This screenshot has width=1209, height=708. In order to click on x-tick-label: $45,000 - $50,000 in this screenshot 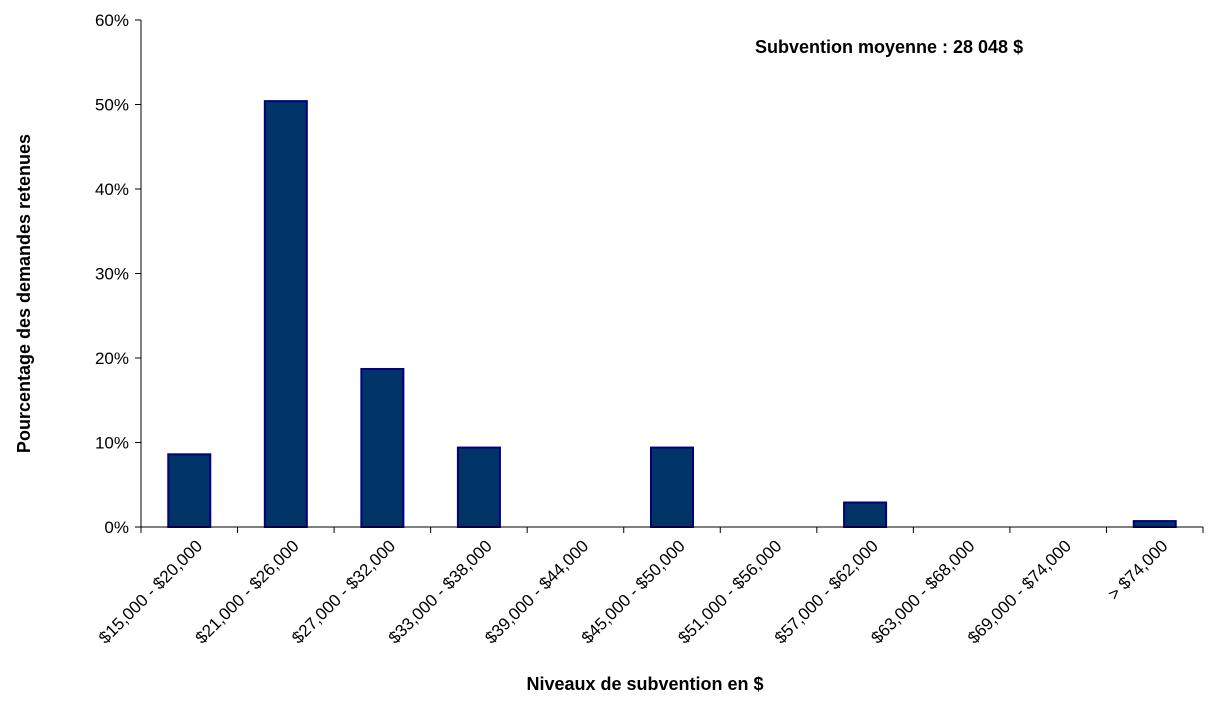, I will do `click(633, 591)`.